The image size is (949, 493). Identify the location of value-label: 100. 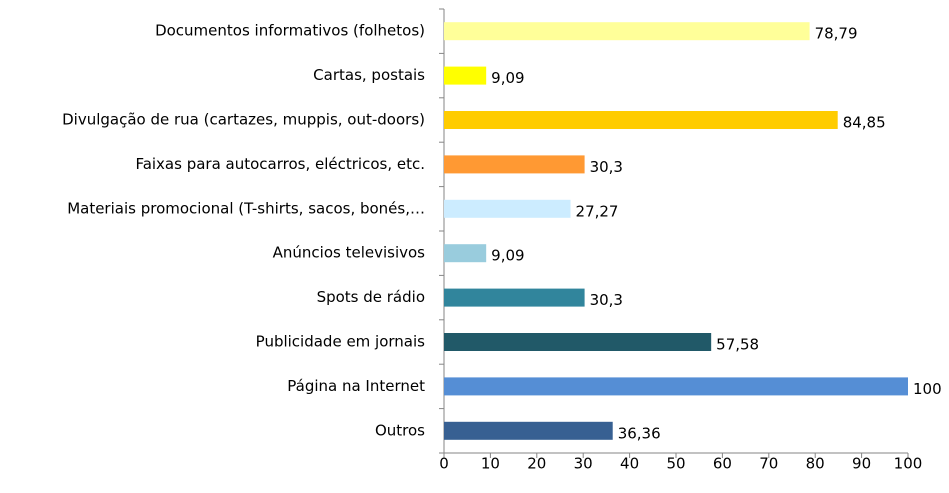
(927, 389).